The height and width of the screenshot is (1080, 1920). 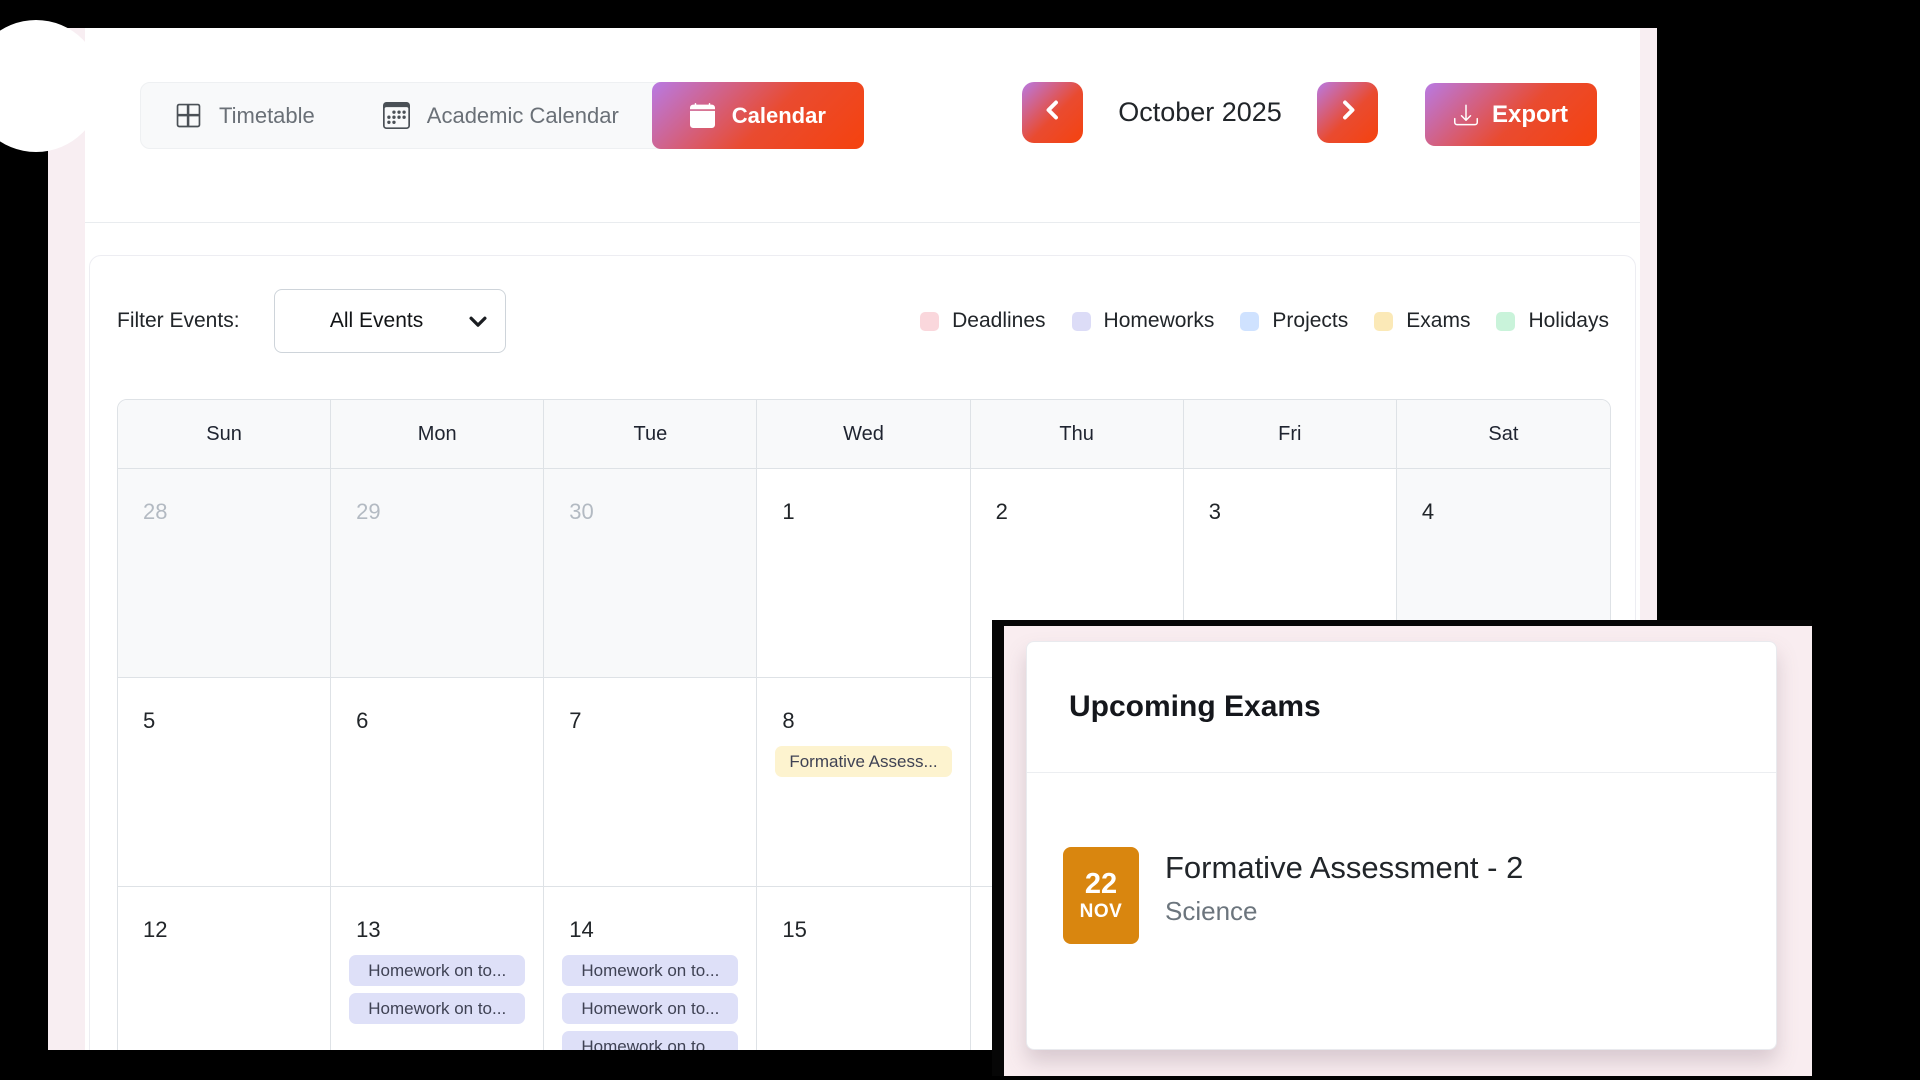 What do you see at coordinates (1344, 887) in the screenshot?
I see `exam-texts: Formative Assessment - 2 Science` at bounding box center [1344, 887].